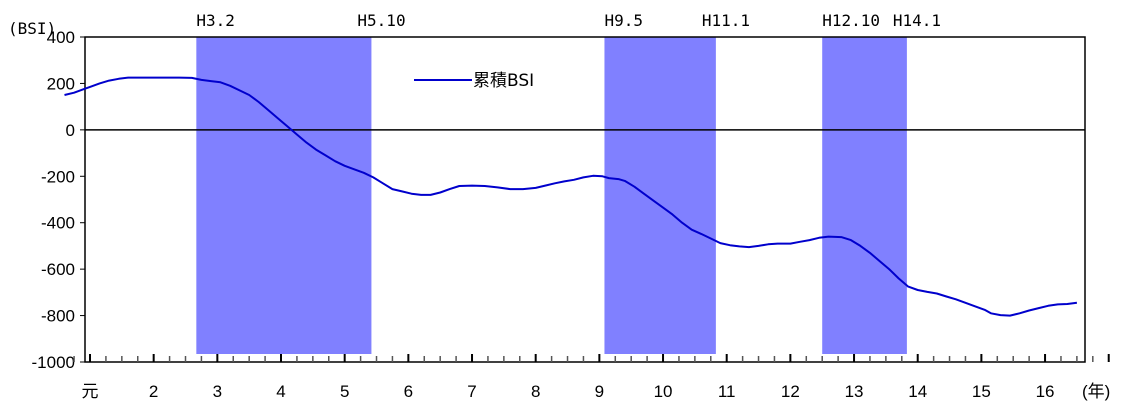 This screenshot has width=1123, height=410. Describe the element at coordinates (90, 391) in the screenshot. I see `x-tick-label-0: 元` at that location.